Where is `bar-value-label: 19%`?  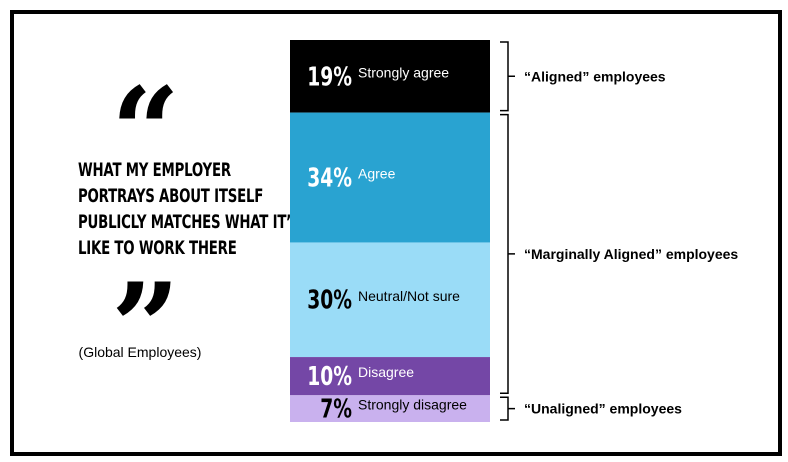
bar-value-label: 19% is located at coordinates (329, 77).